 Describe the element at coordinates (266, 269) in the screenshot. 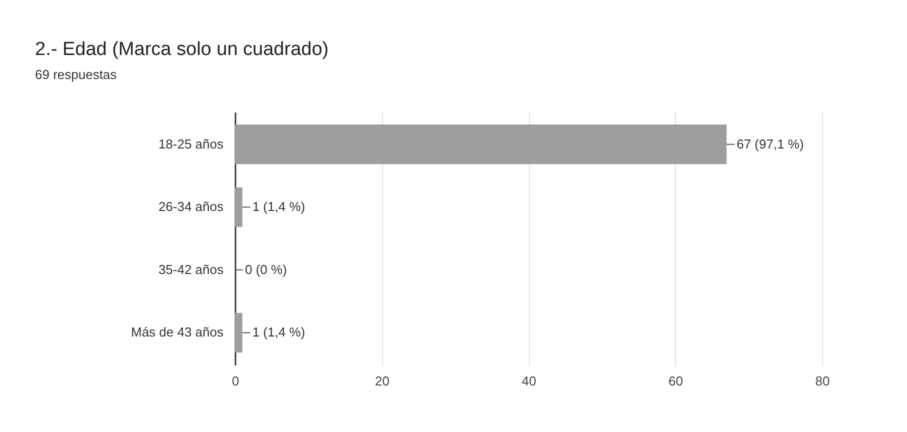

I see `data-label: 0 (0 %)` at that location.